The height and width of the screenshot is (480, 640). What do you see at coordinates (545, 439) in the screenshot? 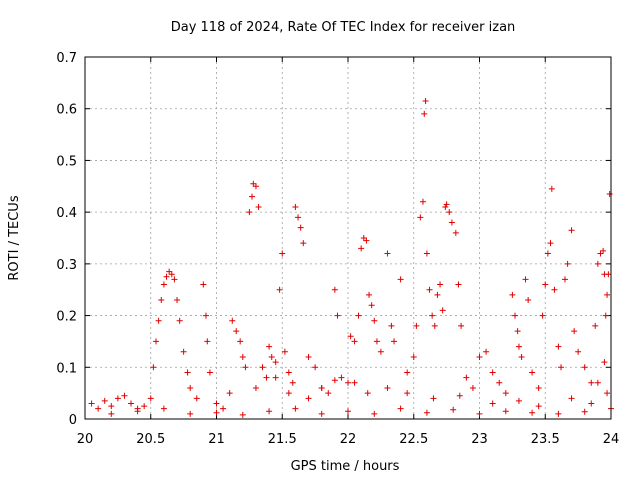
I see `x-tick-label: 23.5` at bounding box center [545, 439].